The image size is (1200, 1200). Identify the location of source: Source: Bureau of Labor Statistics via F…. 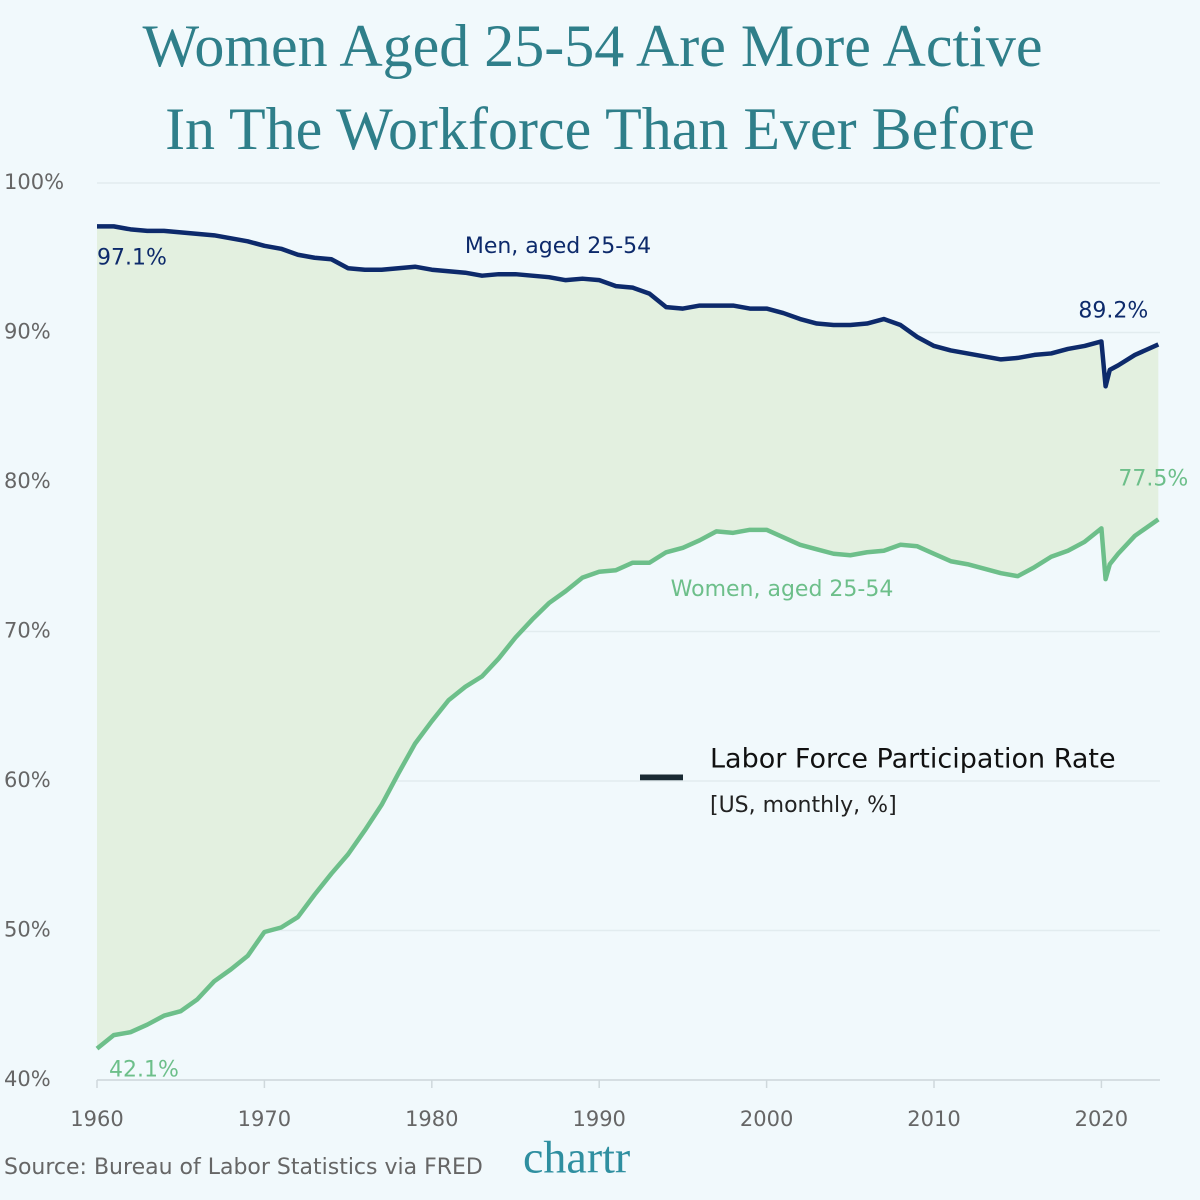
(243, 1167).